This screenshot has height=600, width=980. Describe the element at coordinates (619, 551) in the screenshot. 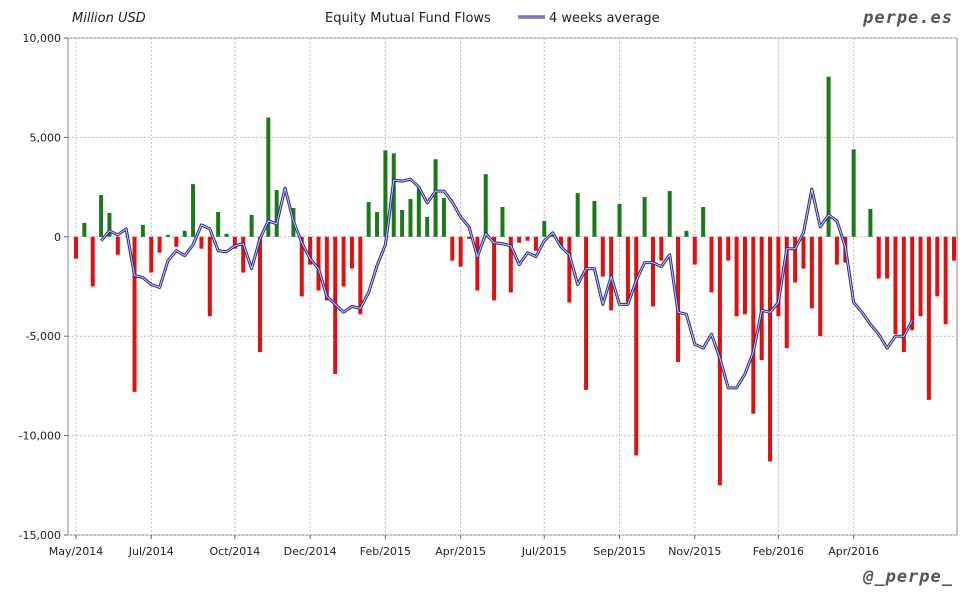

I see `x-tick-label: Sep/2015` at that location.